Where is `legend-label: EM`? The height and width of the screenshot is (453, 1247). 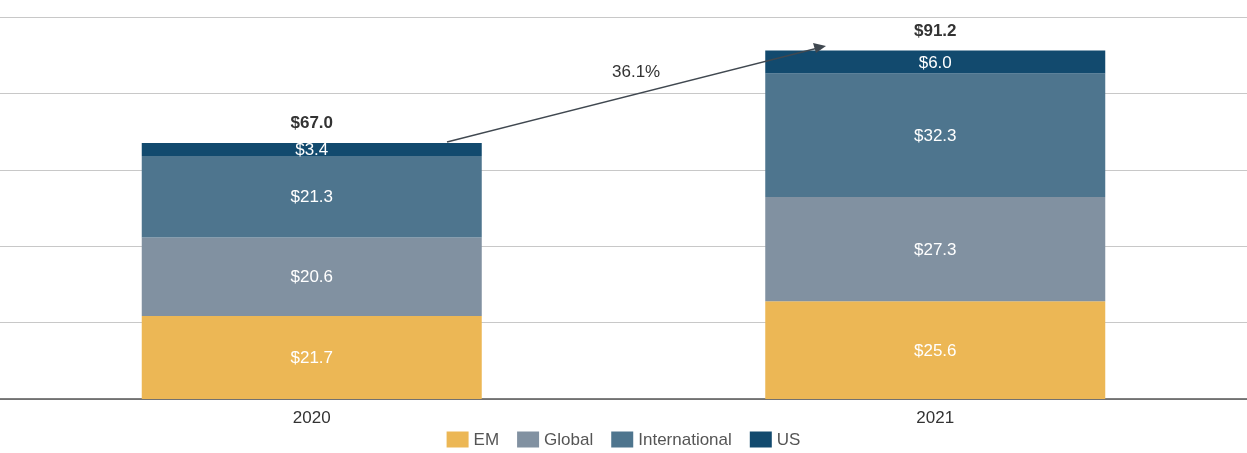 legend-label: EM is located at coordinates (486, 439).